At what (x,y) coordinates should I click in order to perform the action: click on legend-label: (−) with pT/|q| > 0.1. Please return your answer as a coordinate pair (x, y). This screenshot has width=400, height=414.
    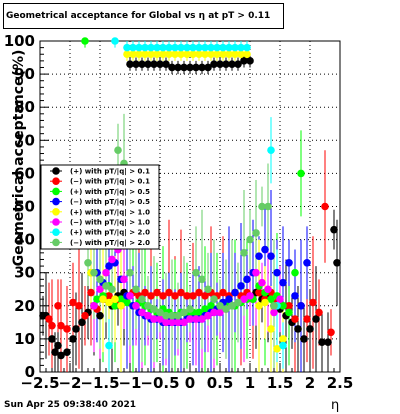
    Looking at the image, I should click on (110, 182).